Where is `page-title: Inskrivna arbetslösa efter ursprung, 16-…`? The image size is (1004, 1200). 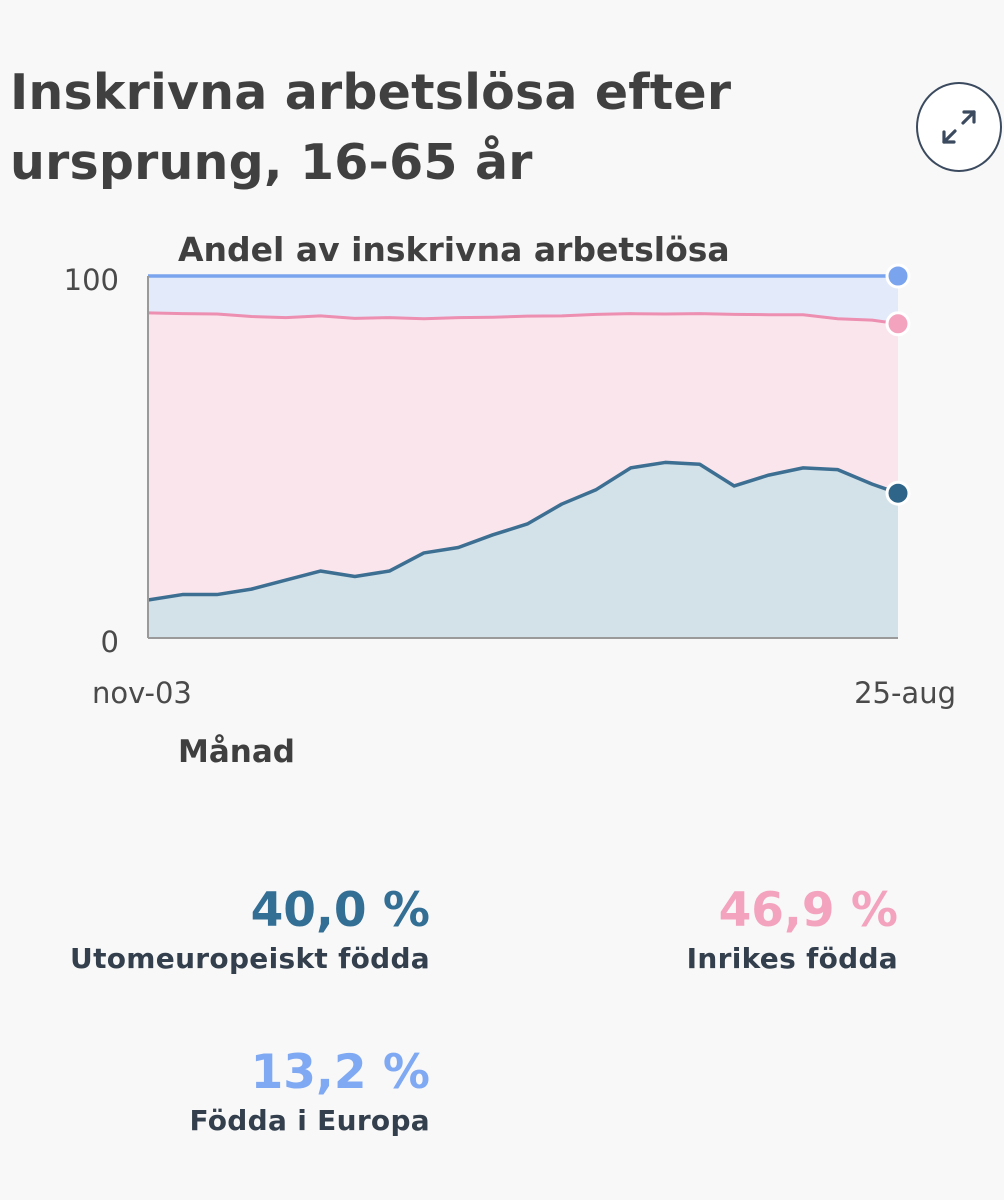
page-title: Inskrivna arbetslösa efter ursprung, 16-… is located at coordinates (440, 128).